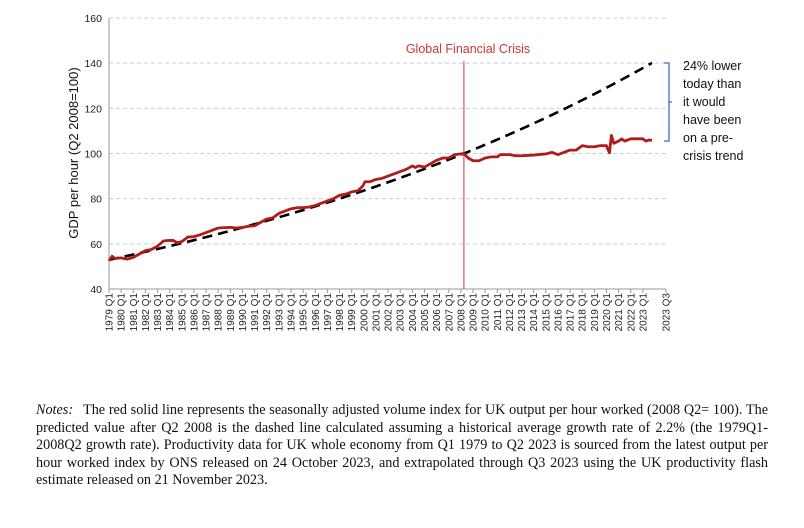 The width and height of the screenshot is (804, 528). What do you see at coordinates (376, 312) in the screenshot?
I see `x-tick-label: 2001 Q1` at bounding box center [376, 312].